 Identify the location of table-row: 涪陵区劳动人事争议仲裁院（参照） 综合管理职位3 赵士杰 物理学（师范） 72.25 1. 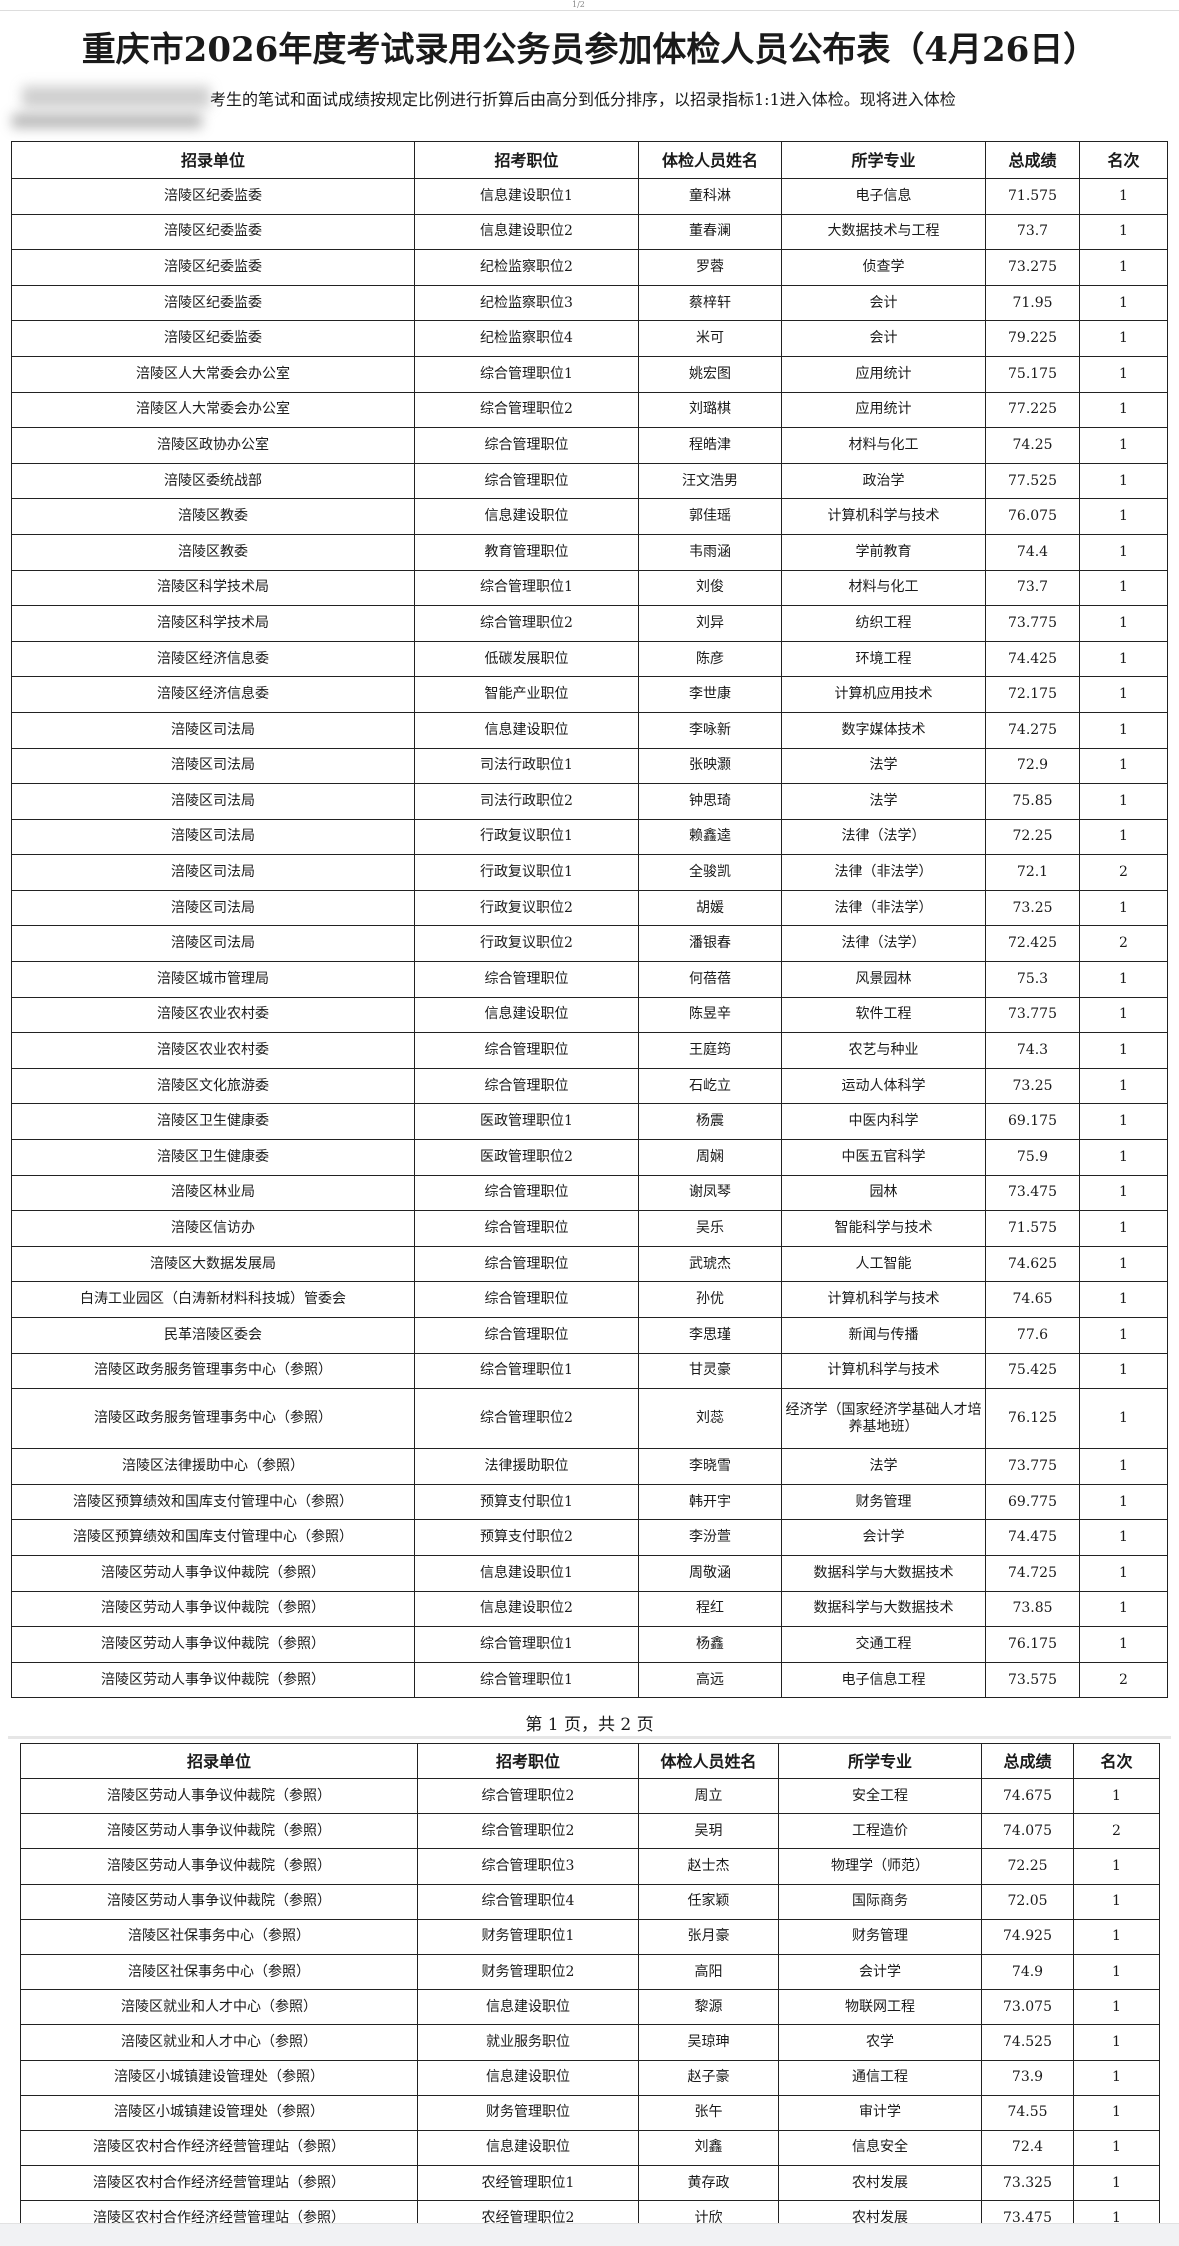
(590, 1866).